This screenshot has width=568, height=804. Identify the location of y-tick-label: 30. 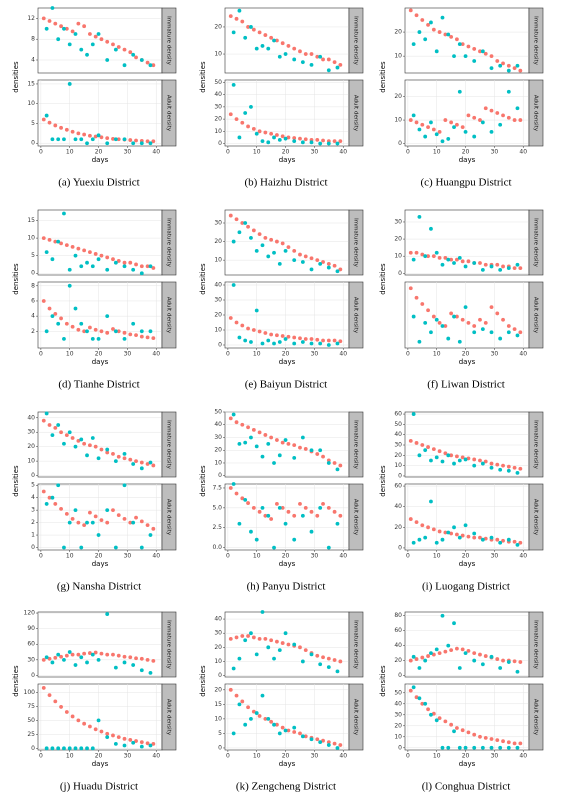
(31, 432).